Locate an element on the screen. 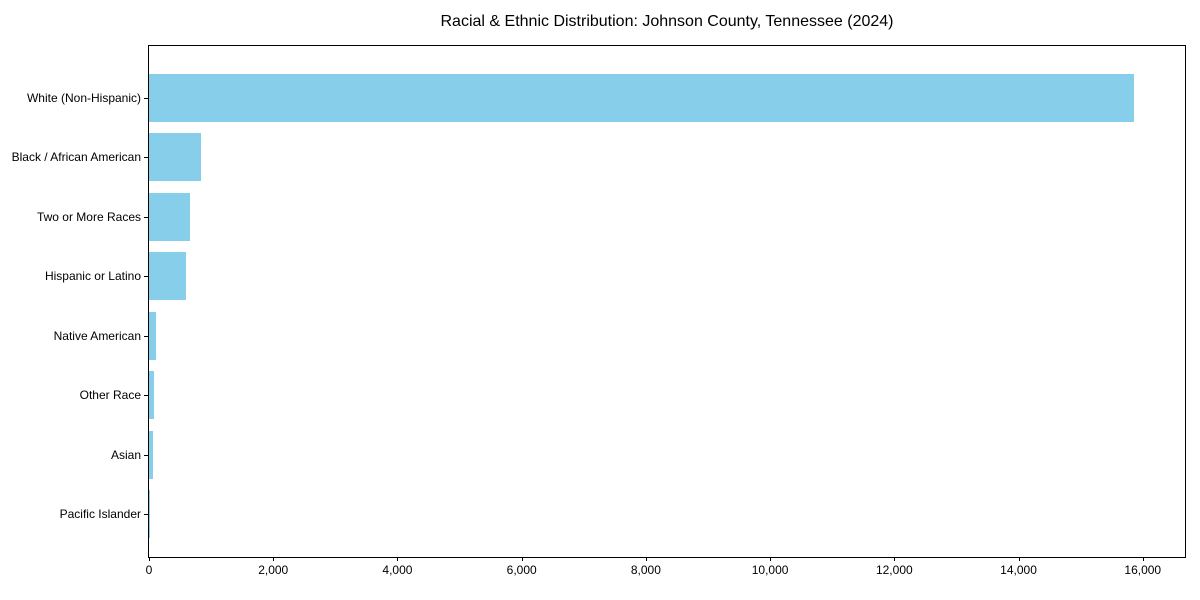  x-axis-tick-label: 6,000 is located at coordinates (521, 570).